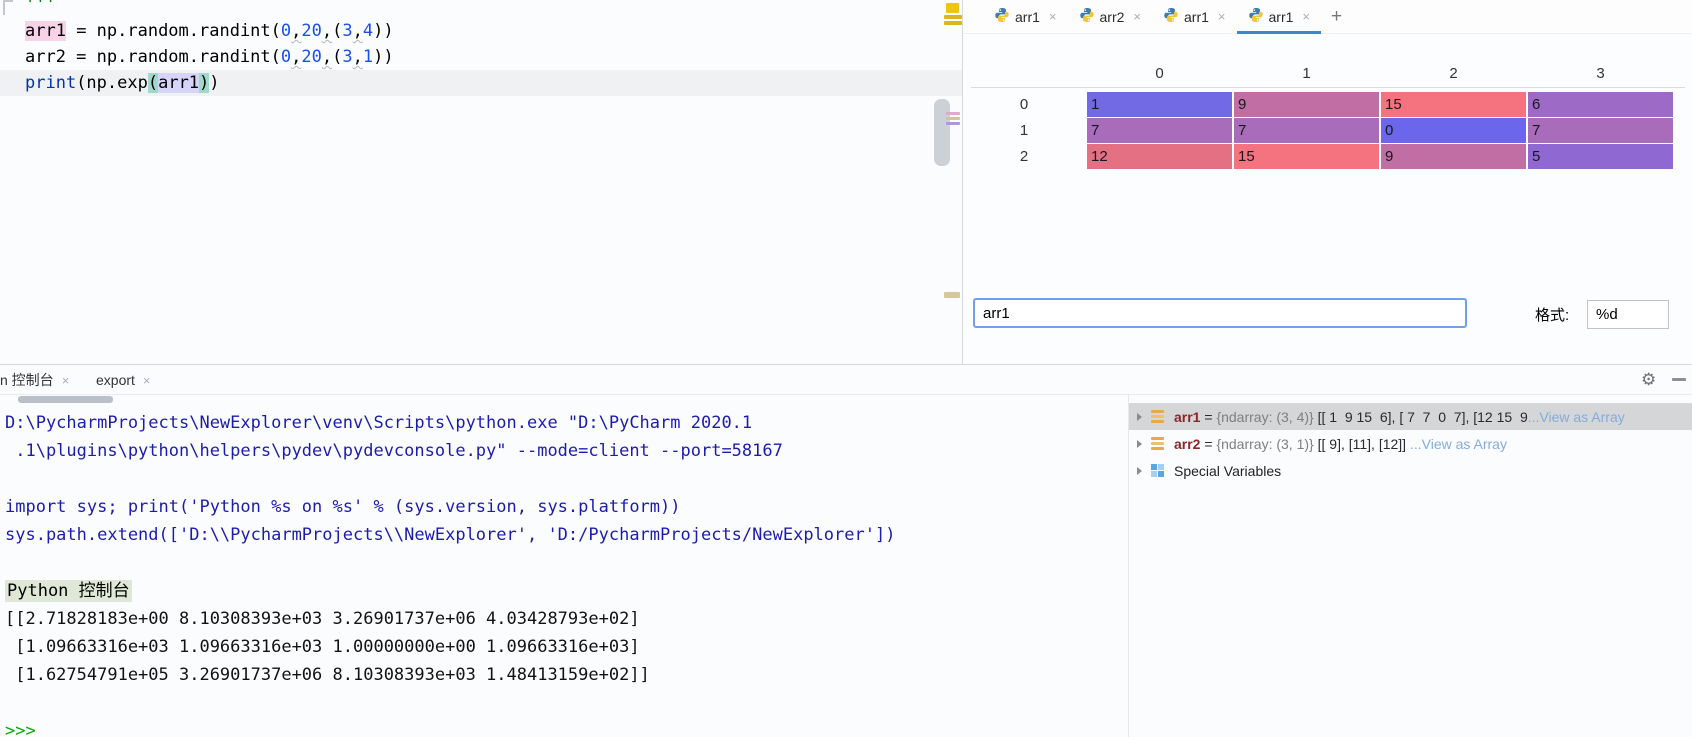  I want to click on code-line: print(np.exp(arr1)), so click(122, 83).